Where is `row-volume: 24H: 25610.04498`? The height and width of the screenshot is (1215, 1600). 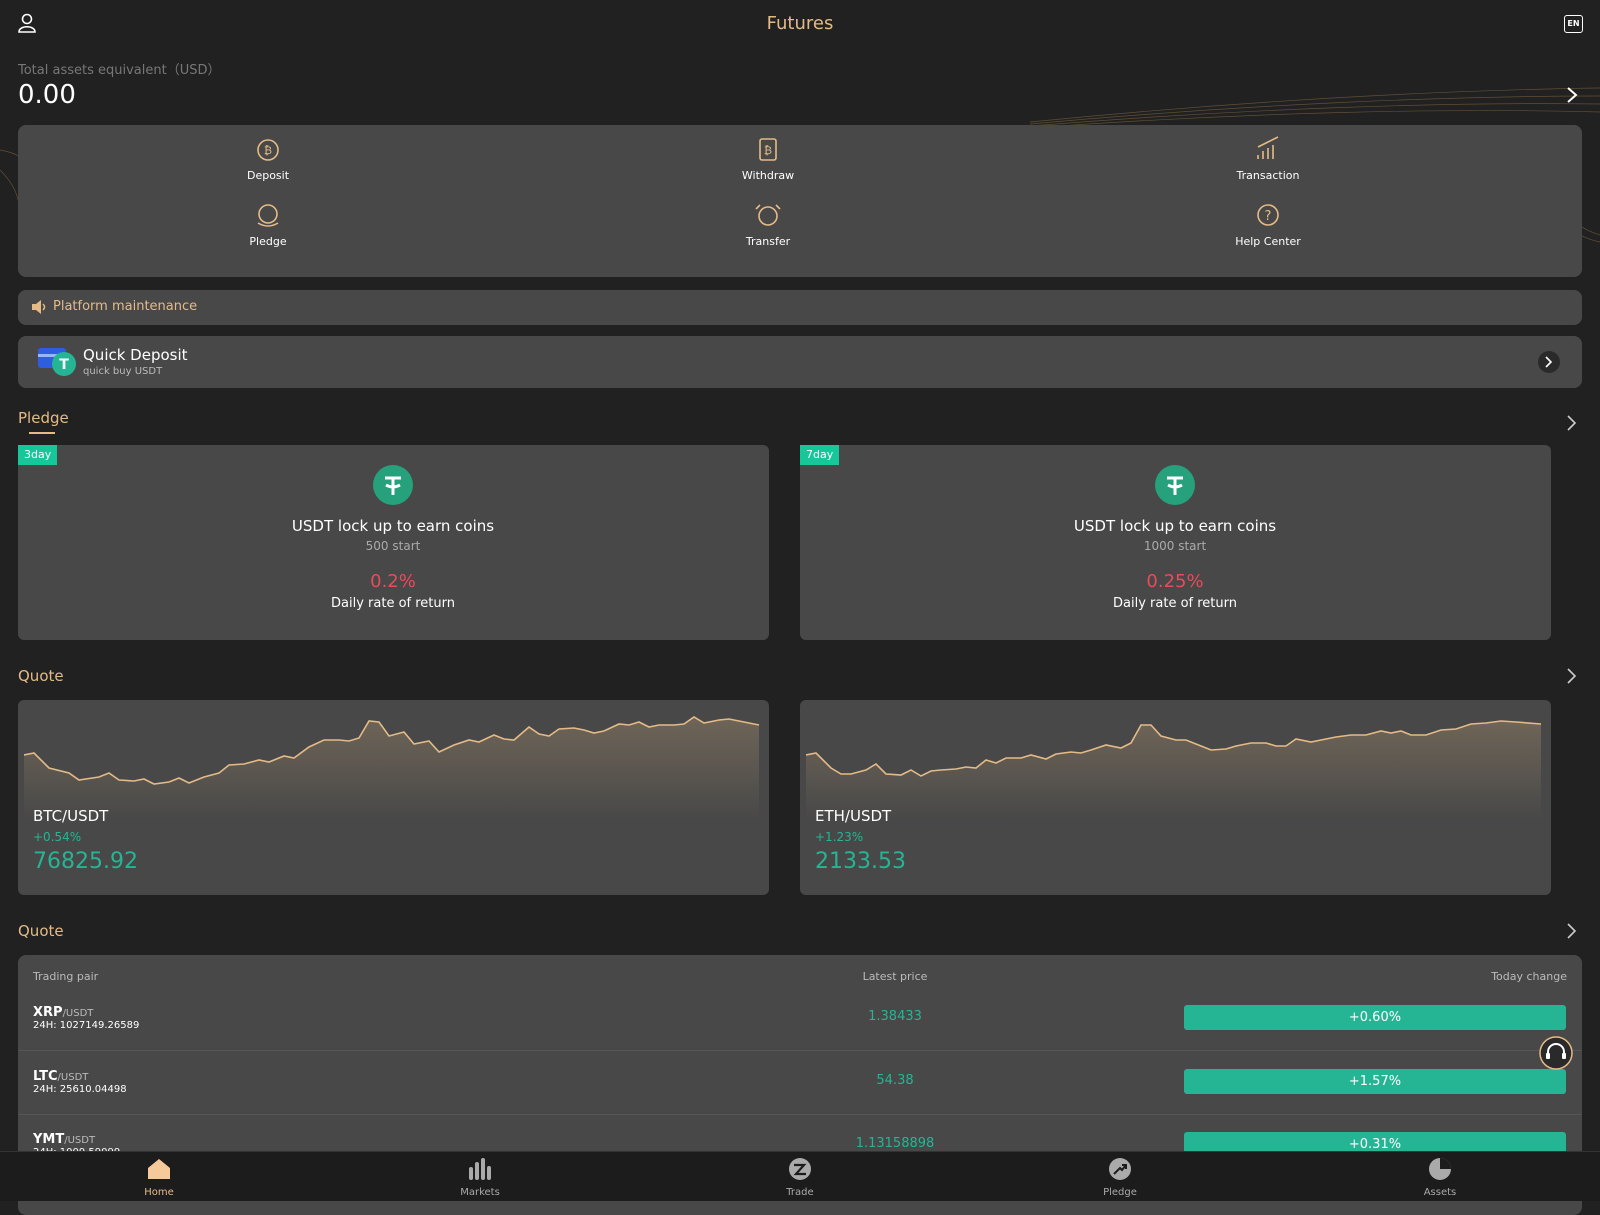
row-volume: 24H: 25610.04498 is located at coordinates (80, 1089).